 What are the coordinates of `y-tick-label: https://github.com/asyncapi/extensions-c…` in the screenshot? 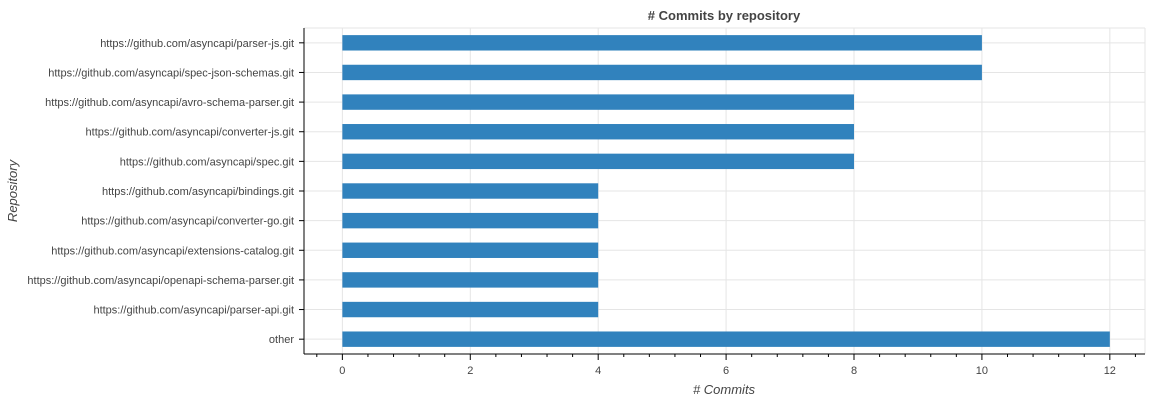 It's located at (172, 251).